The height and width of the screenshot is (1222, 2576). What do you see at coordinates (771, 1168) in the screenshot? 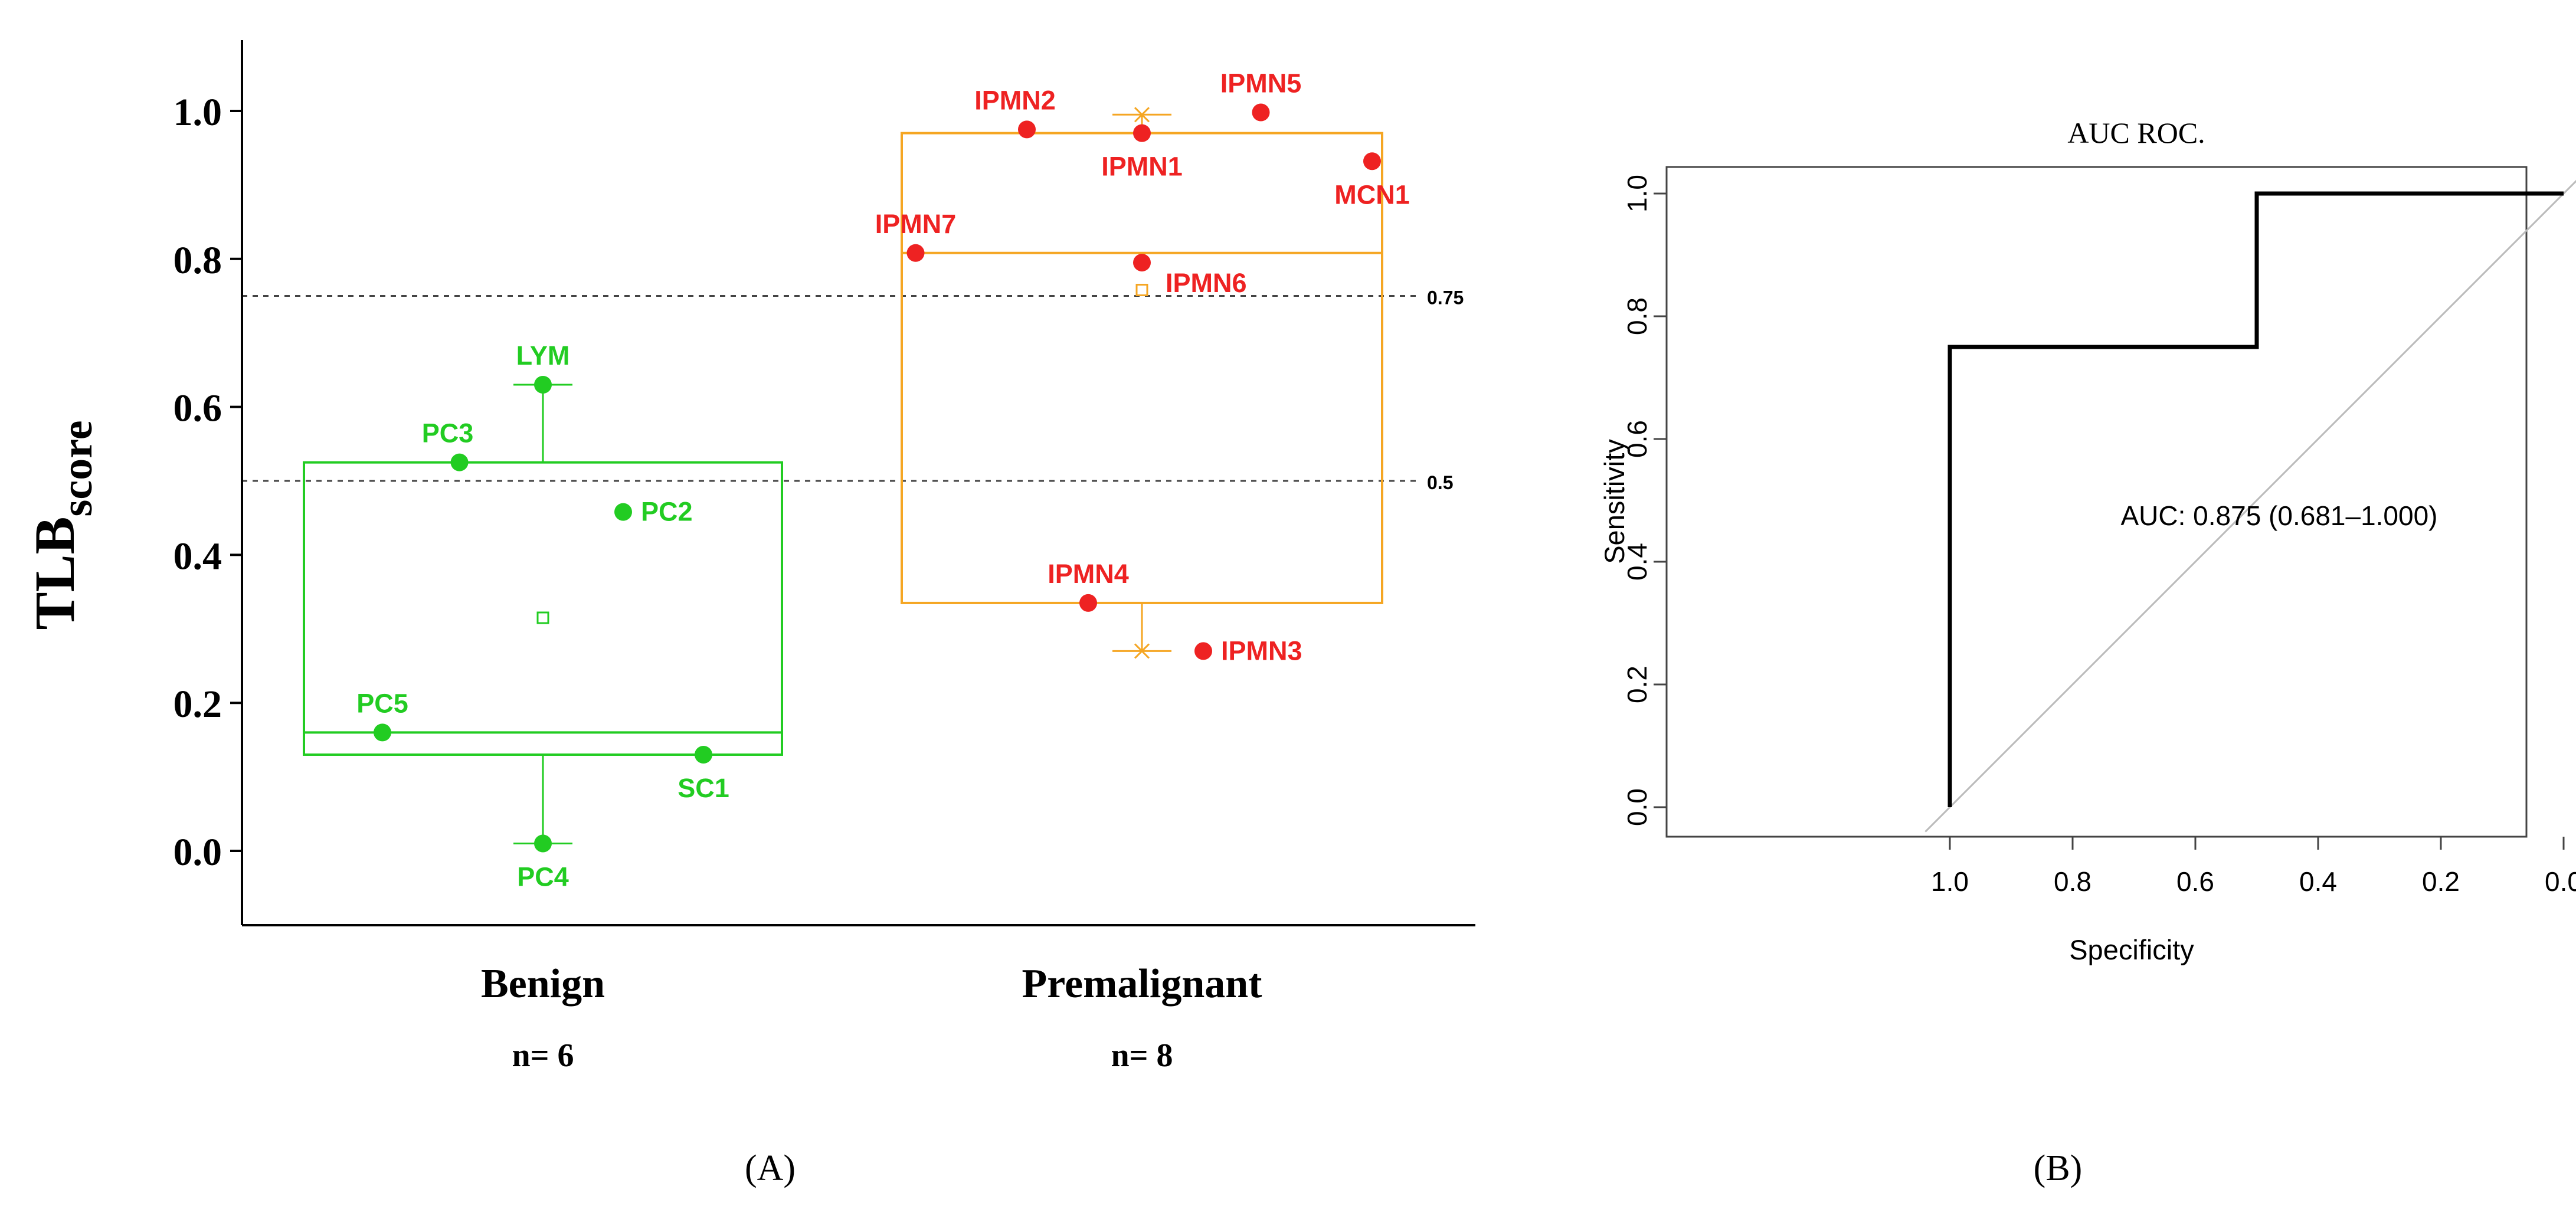
I see `panel-a-caption: (A)` at bounding box center [771, 1168].